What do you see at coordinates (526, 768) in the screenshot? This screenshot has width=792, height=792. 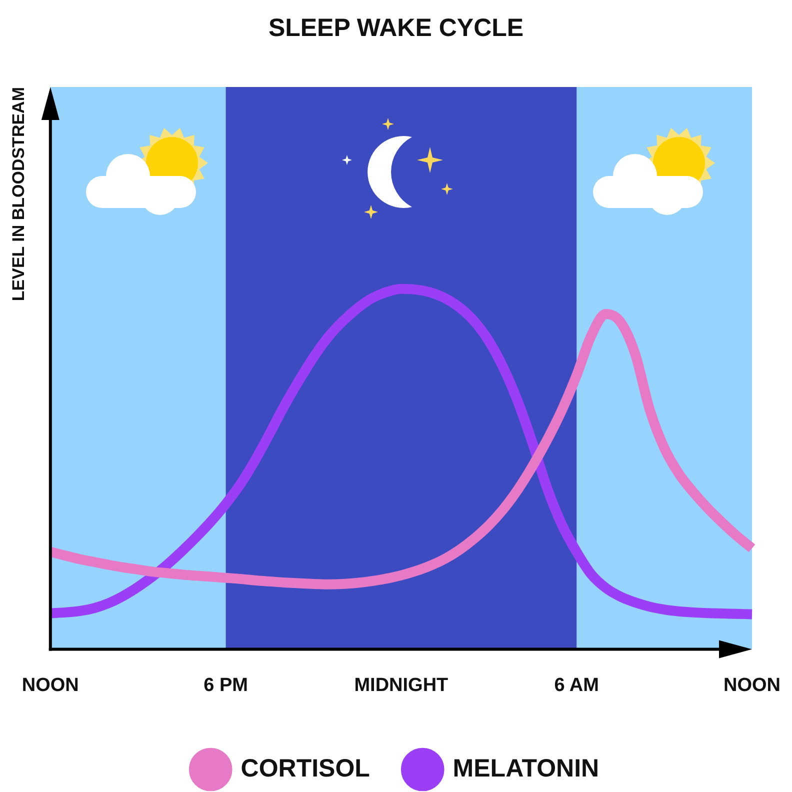 I see `legend-label: MELATONIN` at bounding box center [526, 768].